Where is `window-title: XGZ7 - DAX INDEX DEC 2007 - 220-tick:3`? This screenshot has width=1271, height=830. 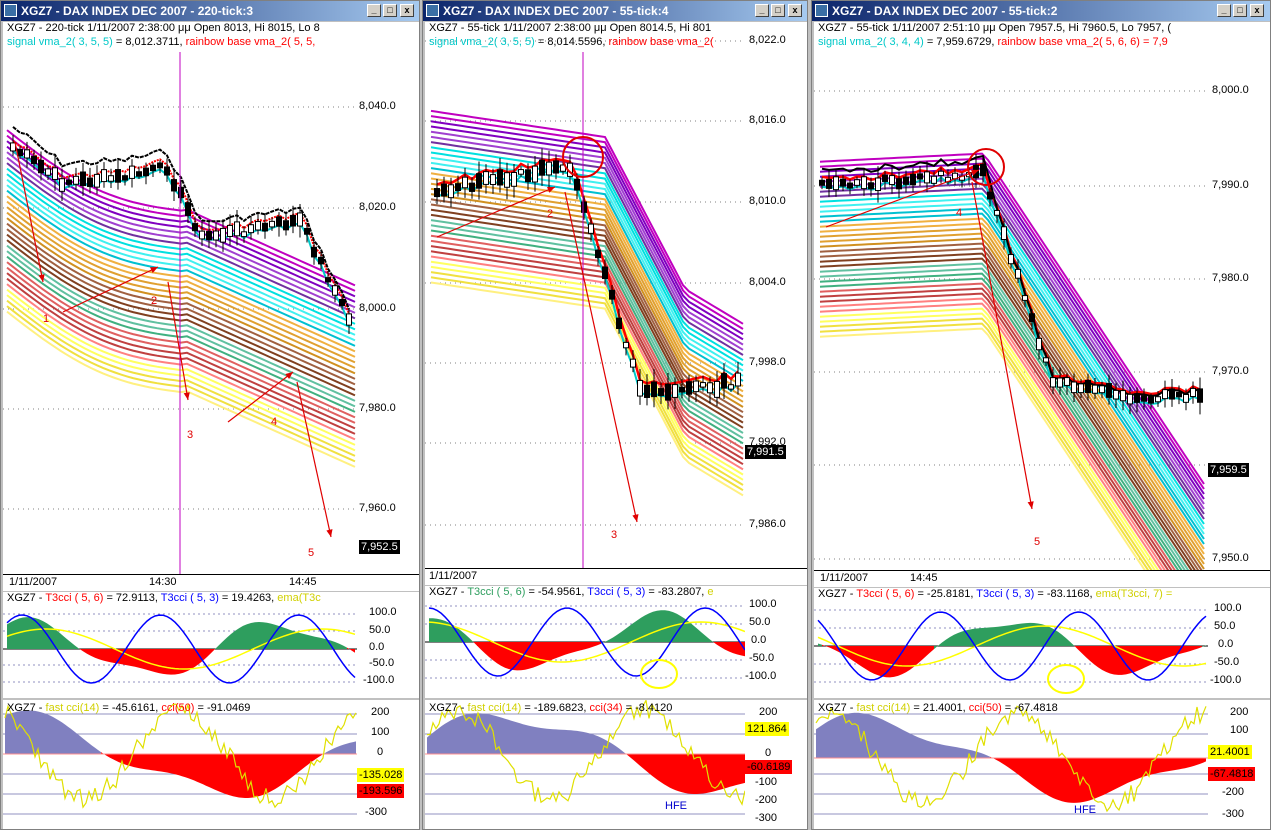
window-title: XGZ7 - DAX INDEX DEC 2007 - 220-tick:3 is located at coordinates (137, 11).